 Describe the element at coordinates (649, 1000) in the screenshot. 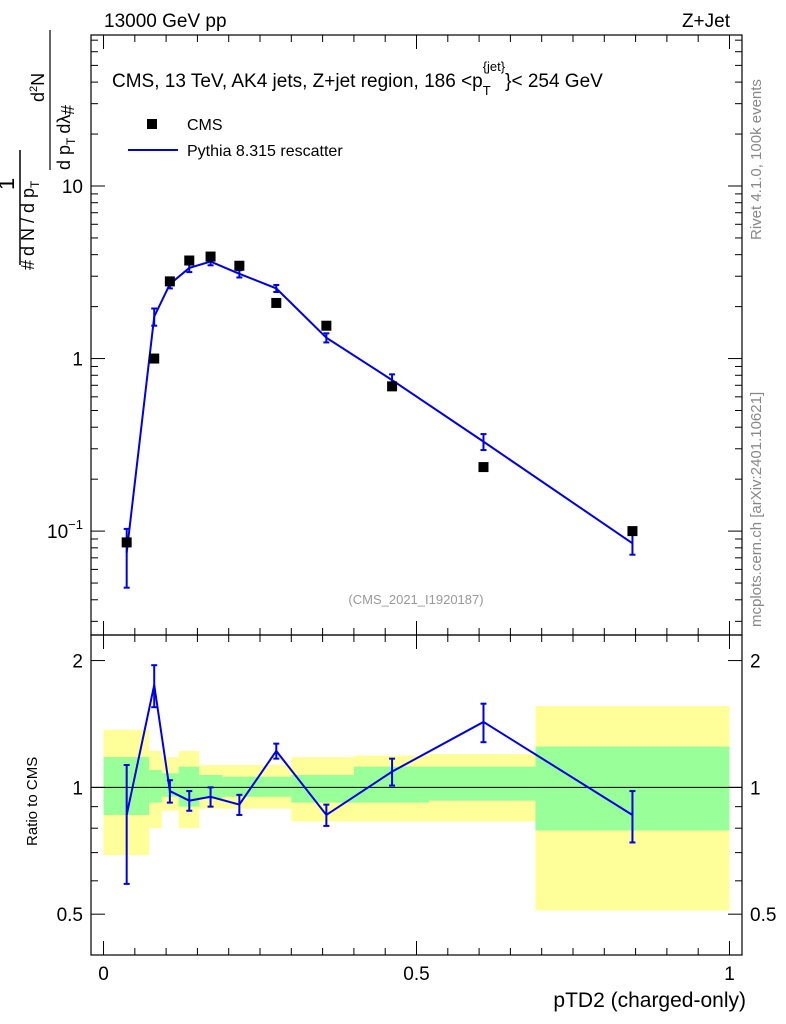

I see `x-axis-label: pTD2 (charged-only)` at that location.